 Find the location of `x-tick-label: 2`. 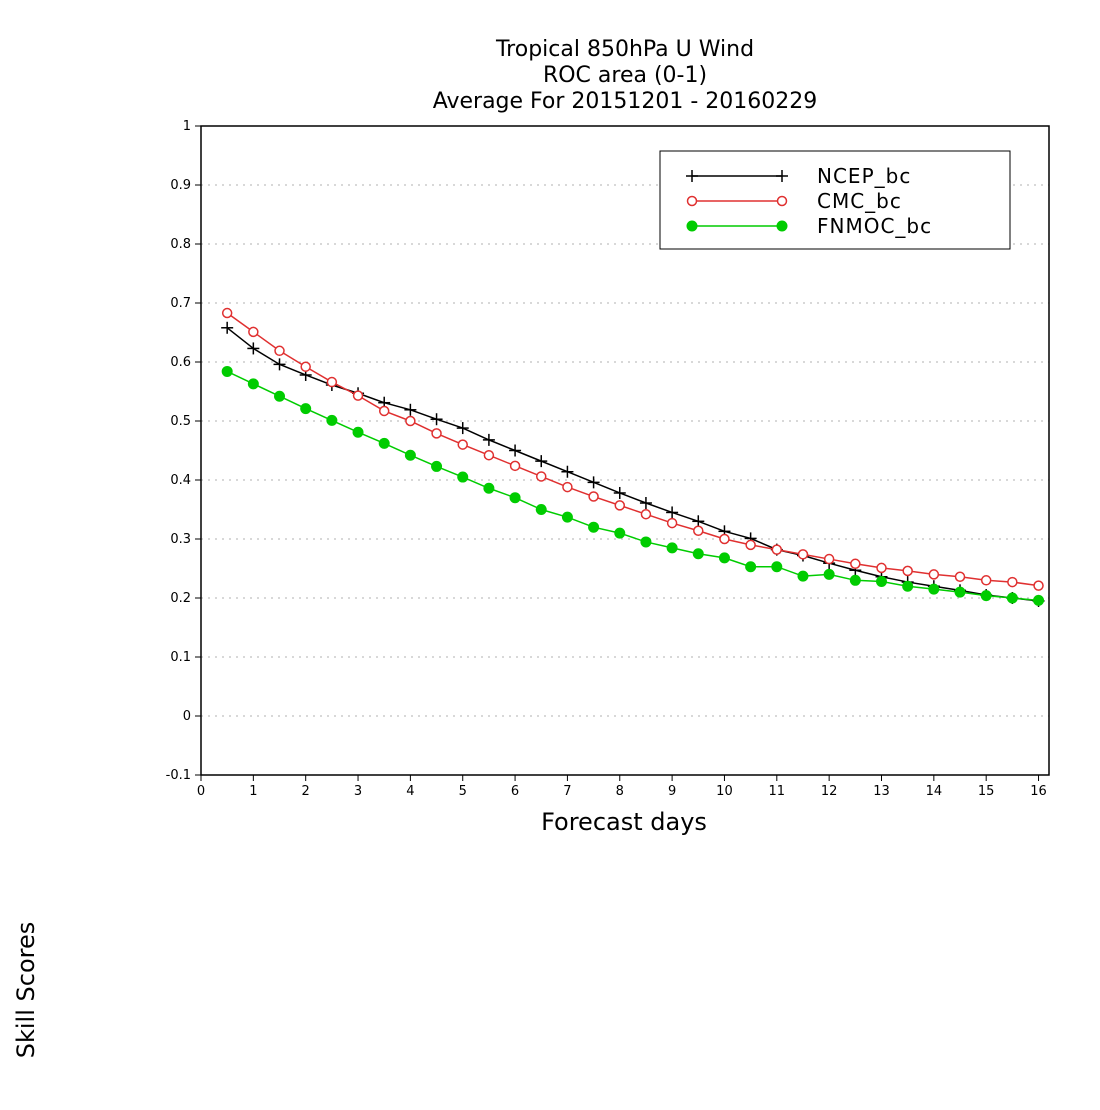

x-tick-label: 2 is located at coordinates (306, 791).